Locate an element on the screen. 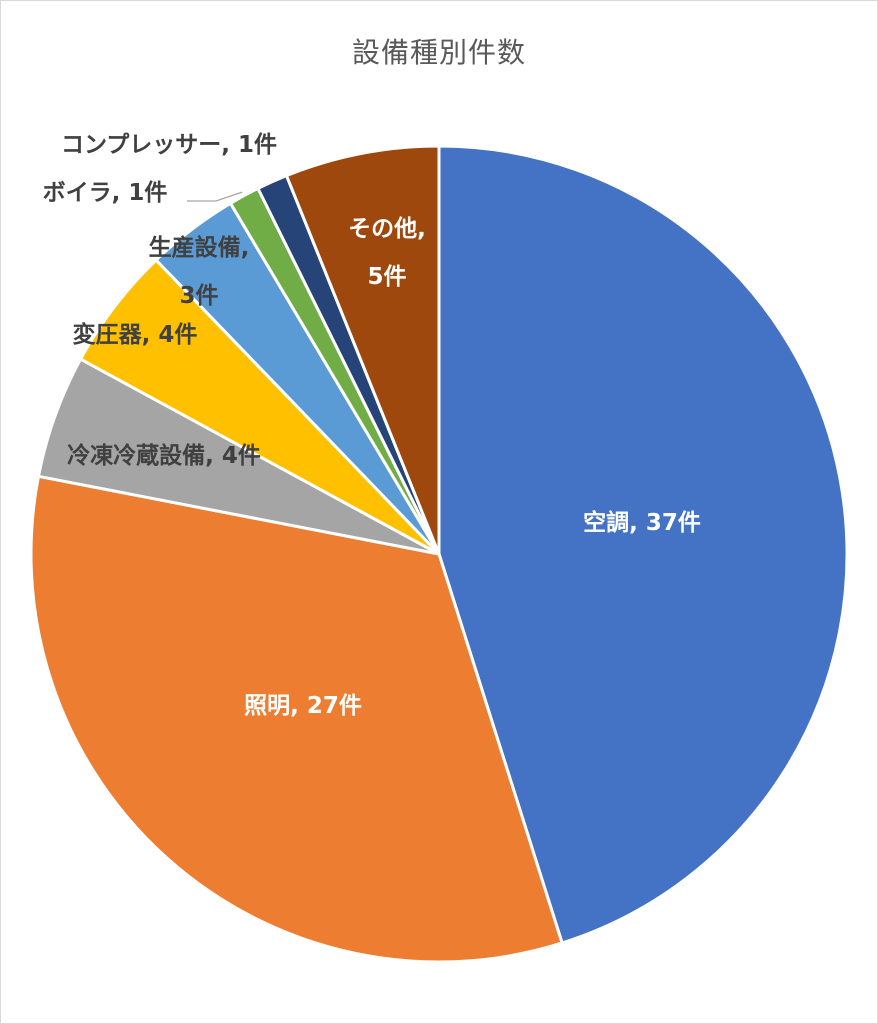  data-label-5: 生産設備, 3件 is located at coordinates (199, 271).